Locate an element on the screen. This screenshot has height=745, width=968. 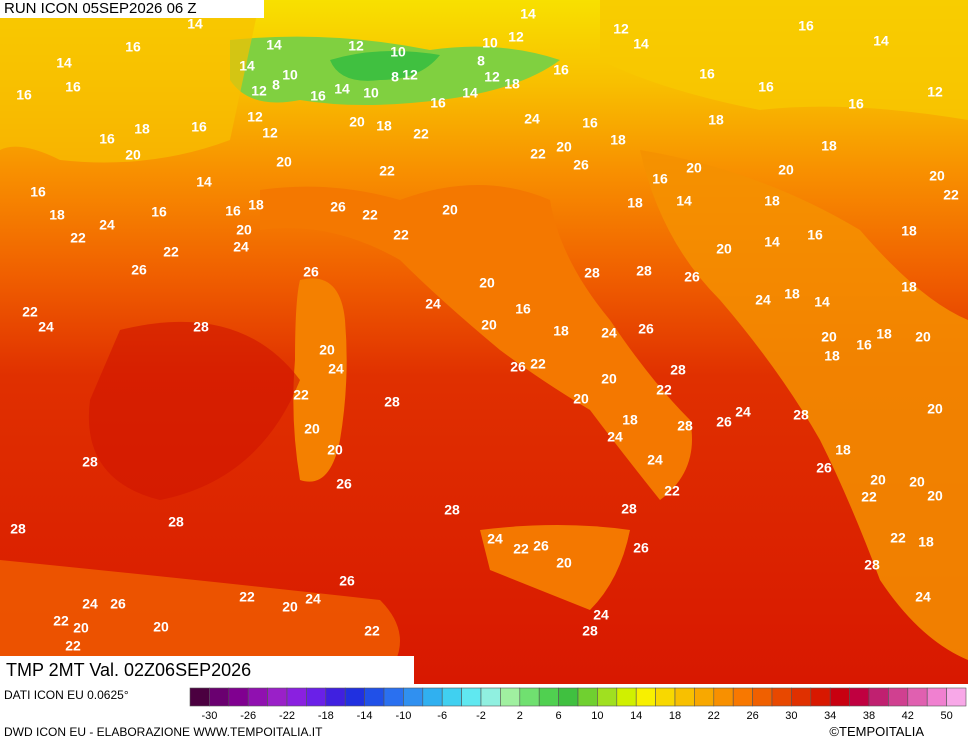
temperature-label: 10 is located at coordinates (371, 93).